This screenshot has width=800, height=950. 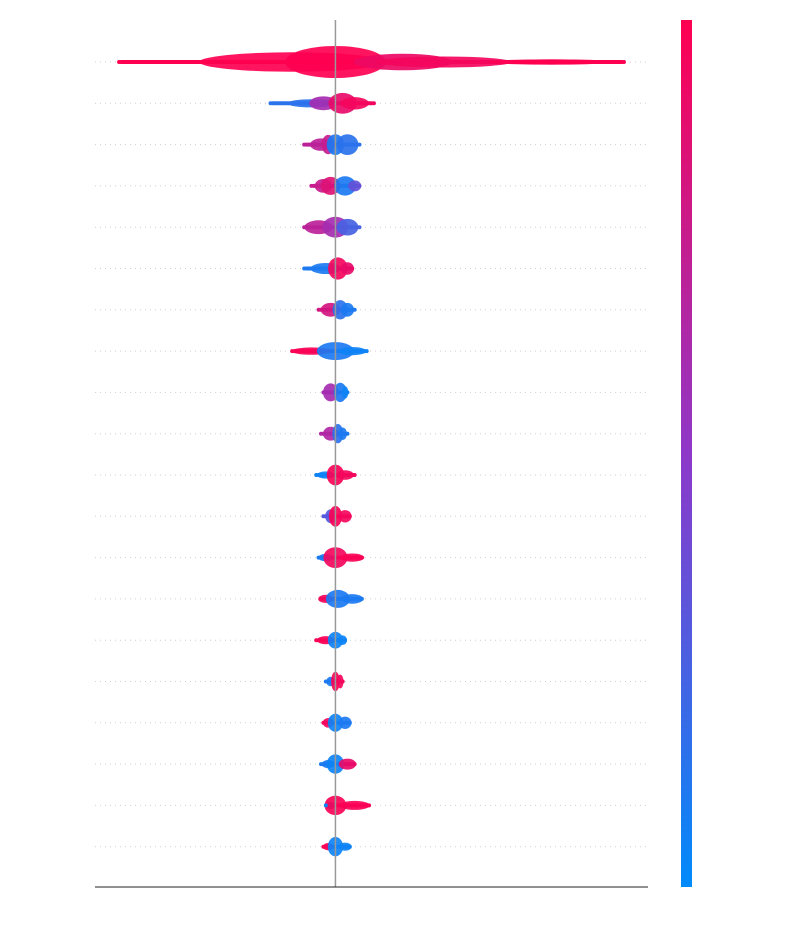 I want to click on colorbar, so click(x=686, y=453).